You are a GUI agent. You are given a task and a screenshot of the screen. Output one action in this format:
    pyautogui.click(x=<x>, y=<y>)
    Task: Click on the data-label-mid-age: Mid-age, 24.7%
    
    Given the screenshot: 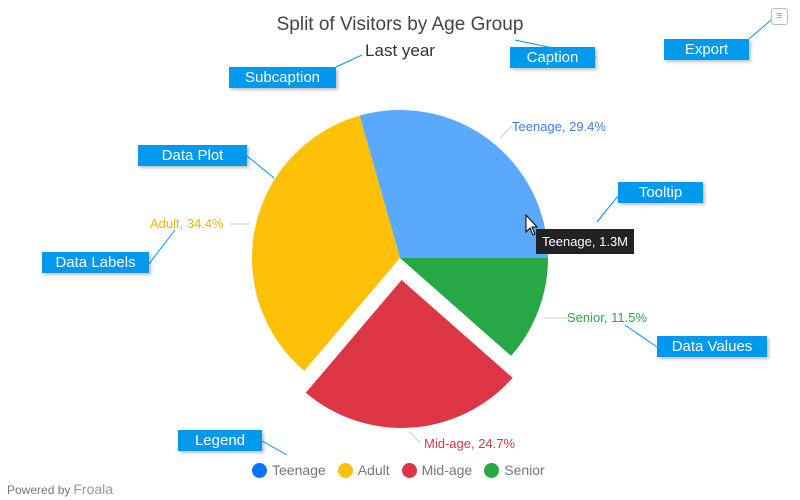 What is the action you would take?
    pyautogui.click(x=470, y=443)
    